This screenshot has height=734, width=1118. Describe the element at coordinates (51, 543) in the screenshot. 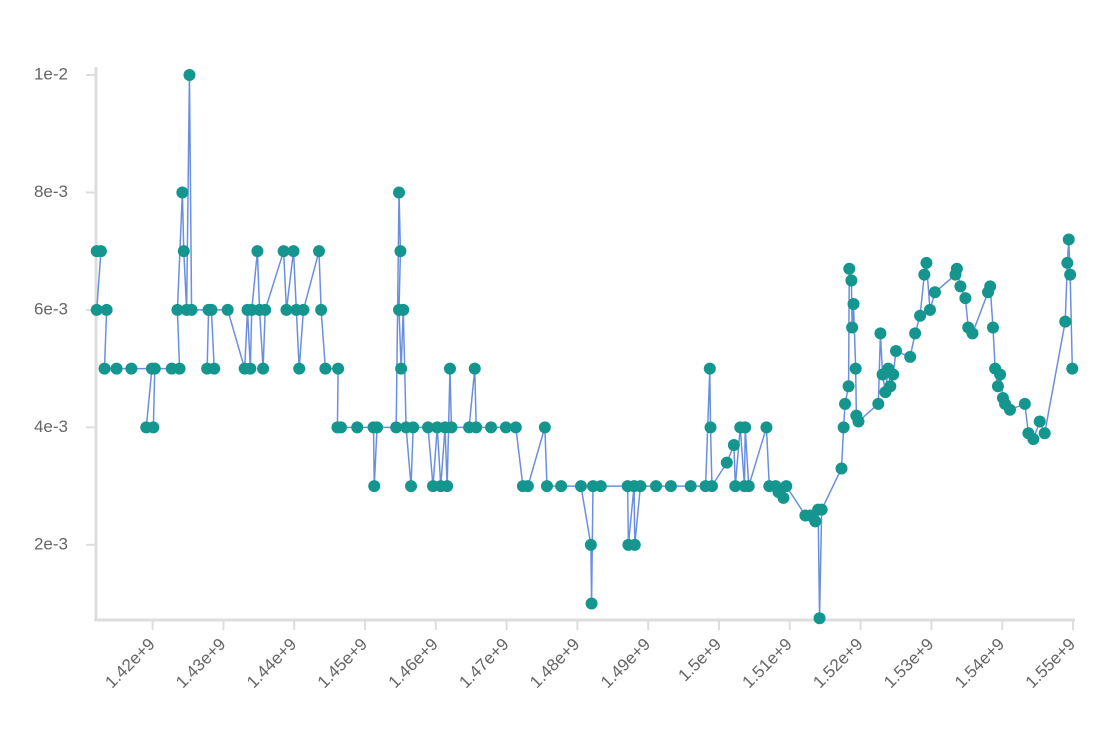

I see `y-tick-label: 2e-3` at that location.